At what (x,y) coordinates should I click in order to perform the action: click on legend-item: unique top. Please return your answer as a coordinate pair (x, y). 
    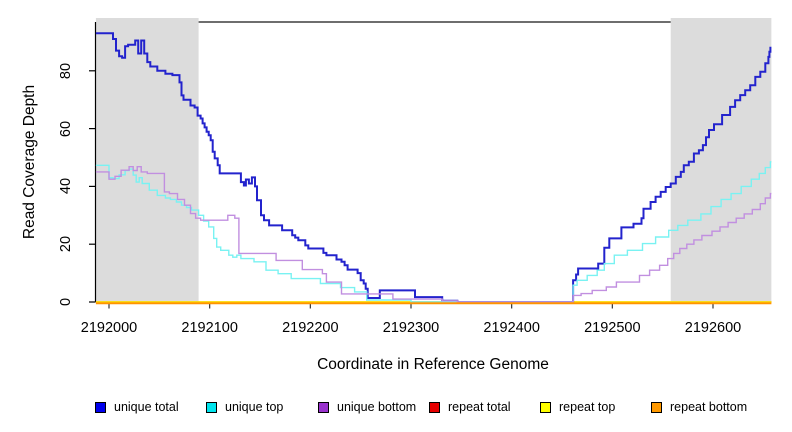
    Looking at the image, I should click on (244, 407).